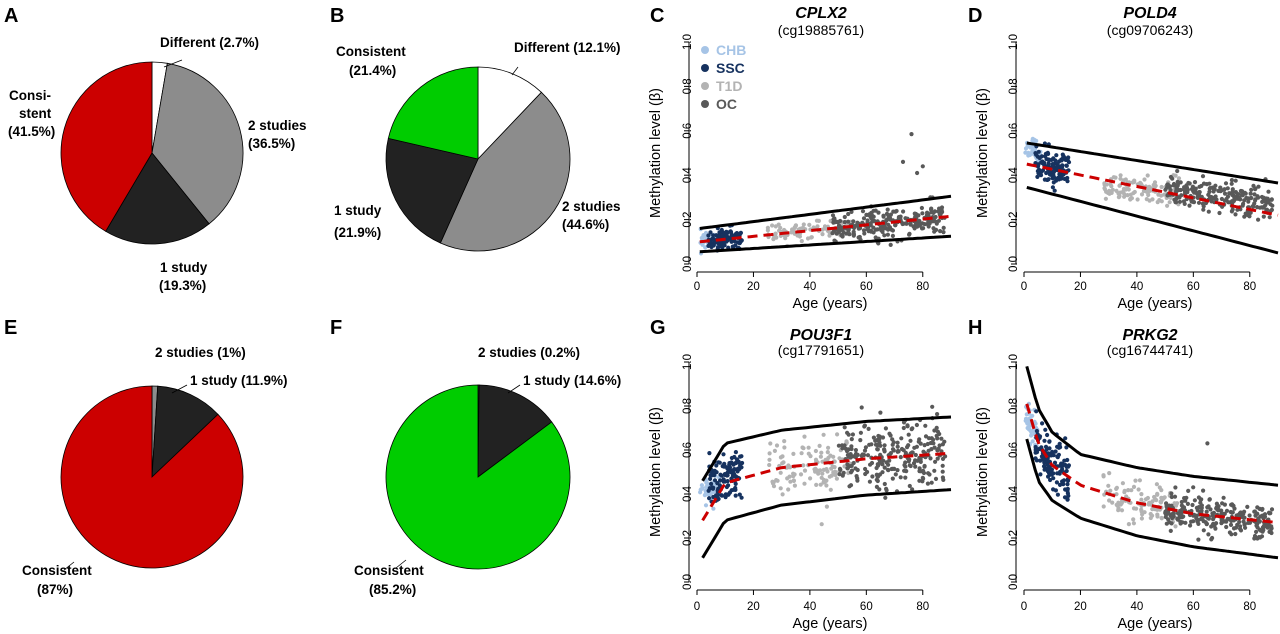 This screenshot has height=634, width=1280. What do you see at coordinates (1014, 42) in the screenshot?
I see `y-tick-label: 1.0` at bounding box center [1014, 42].